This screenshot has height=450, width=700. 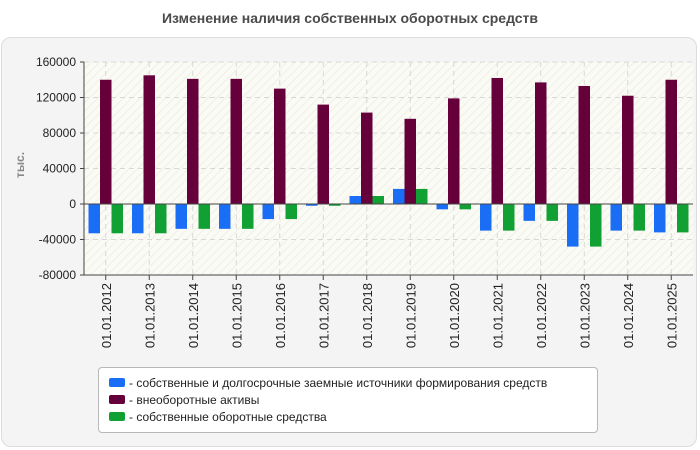 What do you see at coordinates (454, 315) in the screenshot?
I see `x-tick-label: 01.01.2020` at bounding box center [454, 315].